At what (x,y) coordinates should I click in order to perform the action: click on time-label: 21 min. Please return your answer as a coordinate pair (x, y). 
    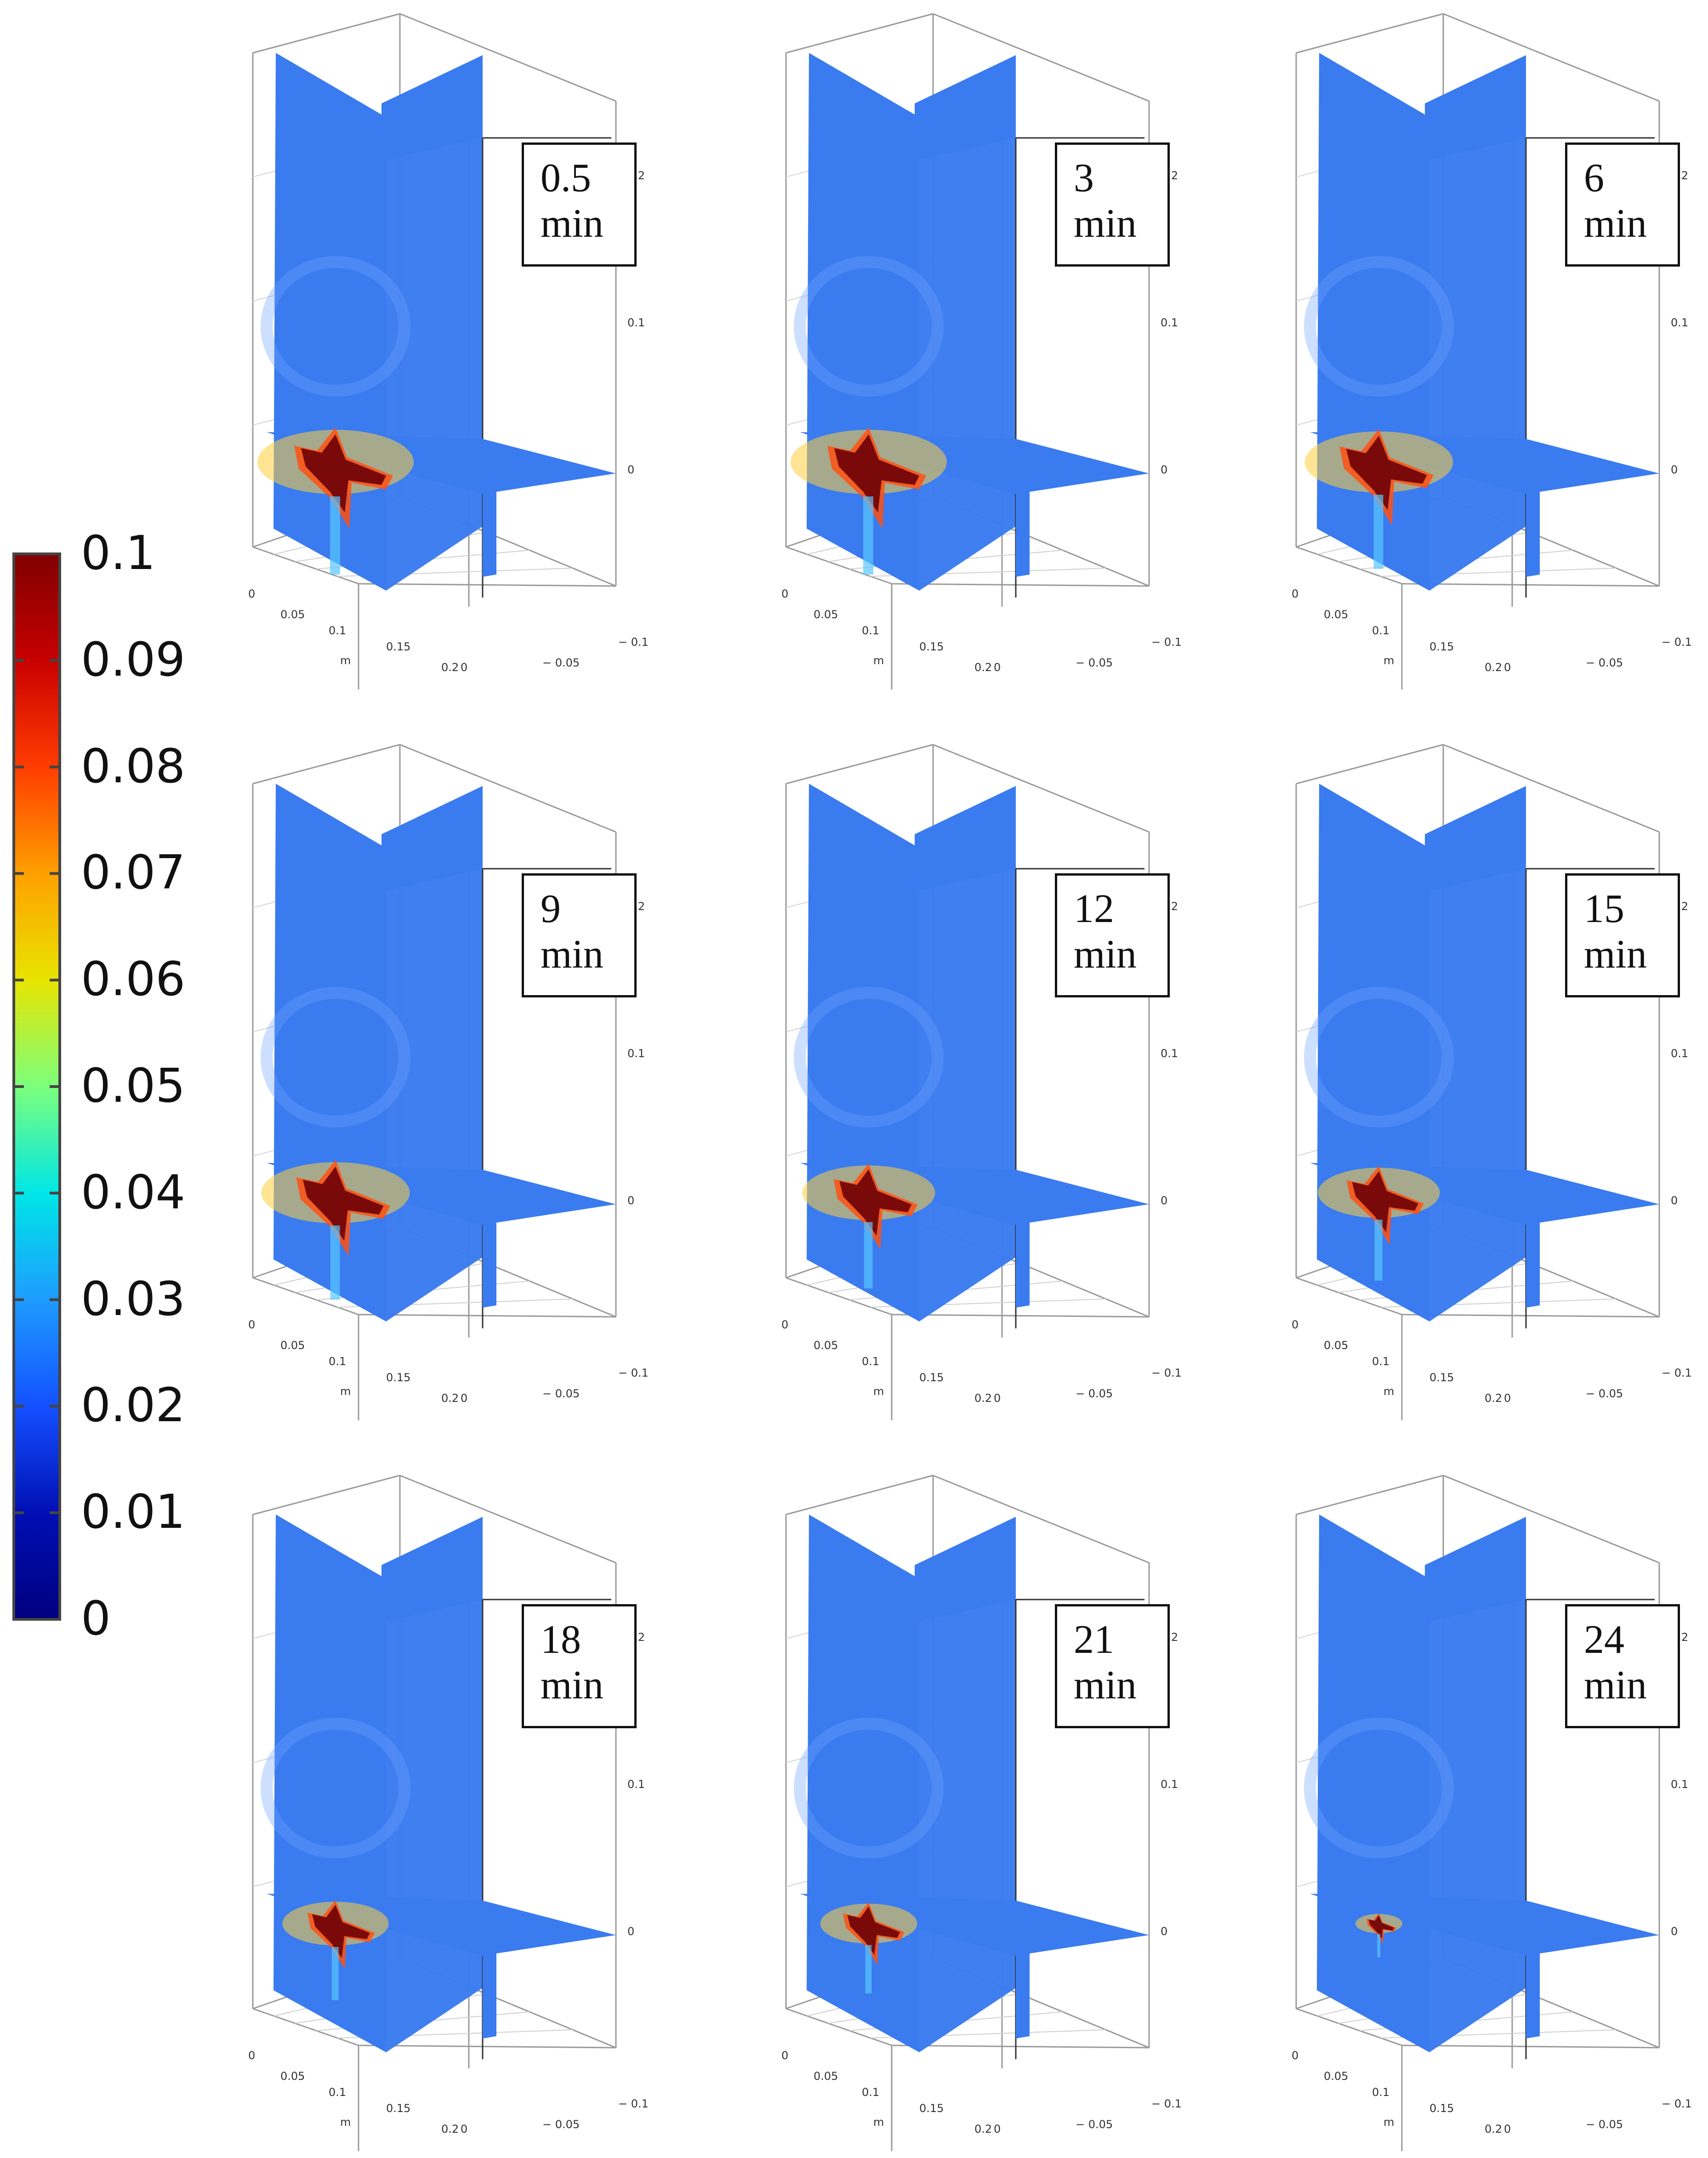
    Looking at the image, I should click on (1112, 1666).